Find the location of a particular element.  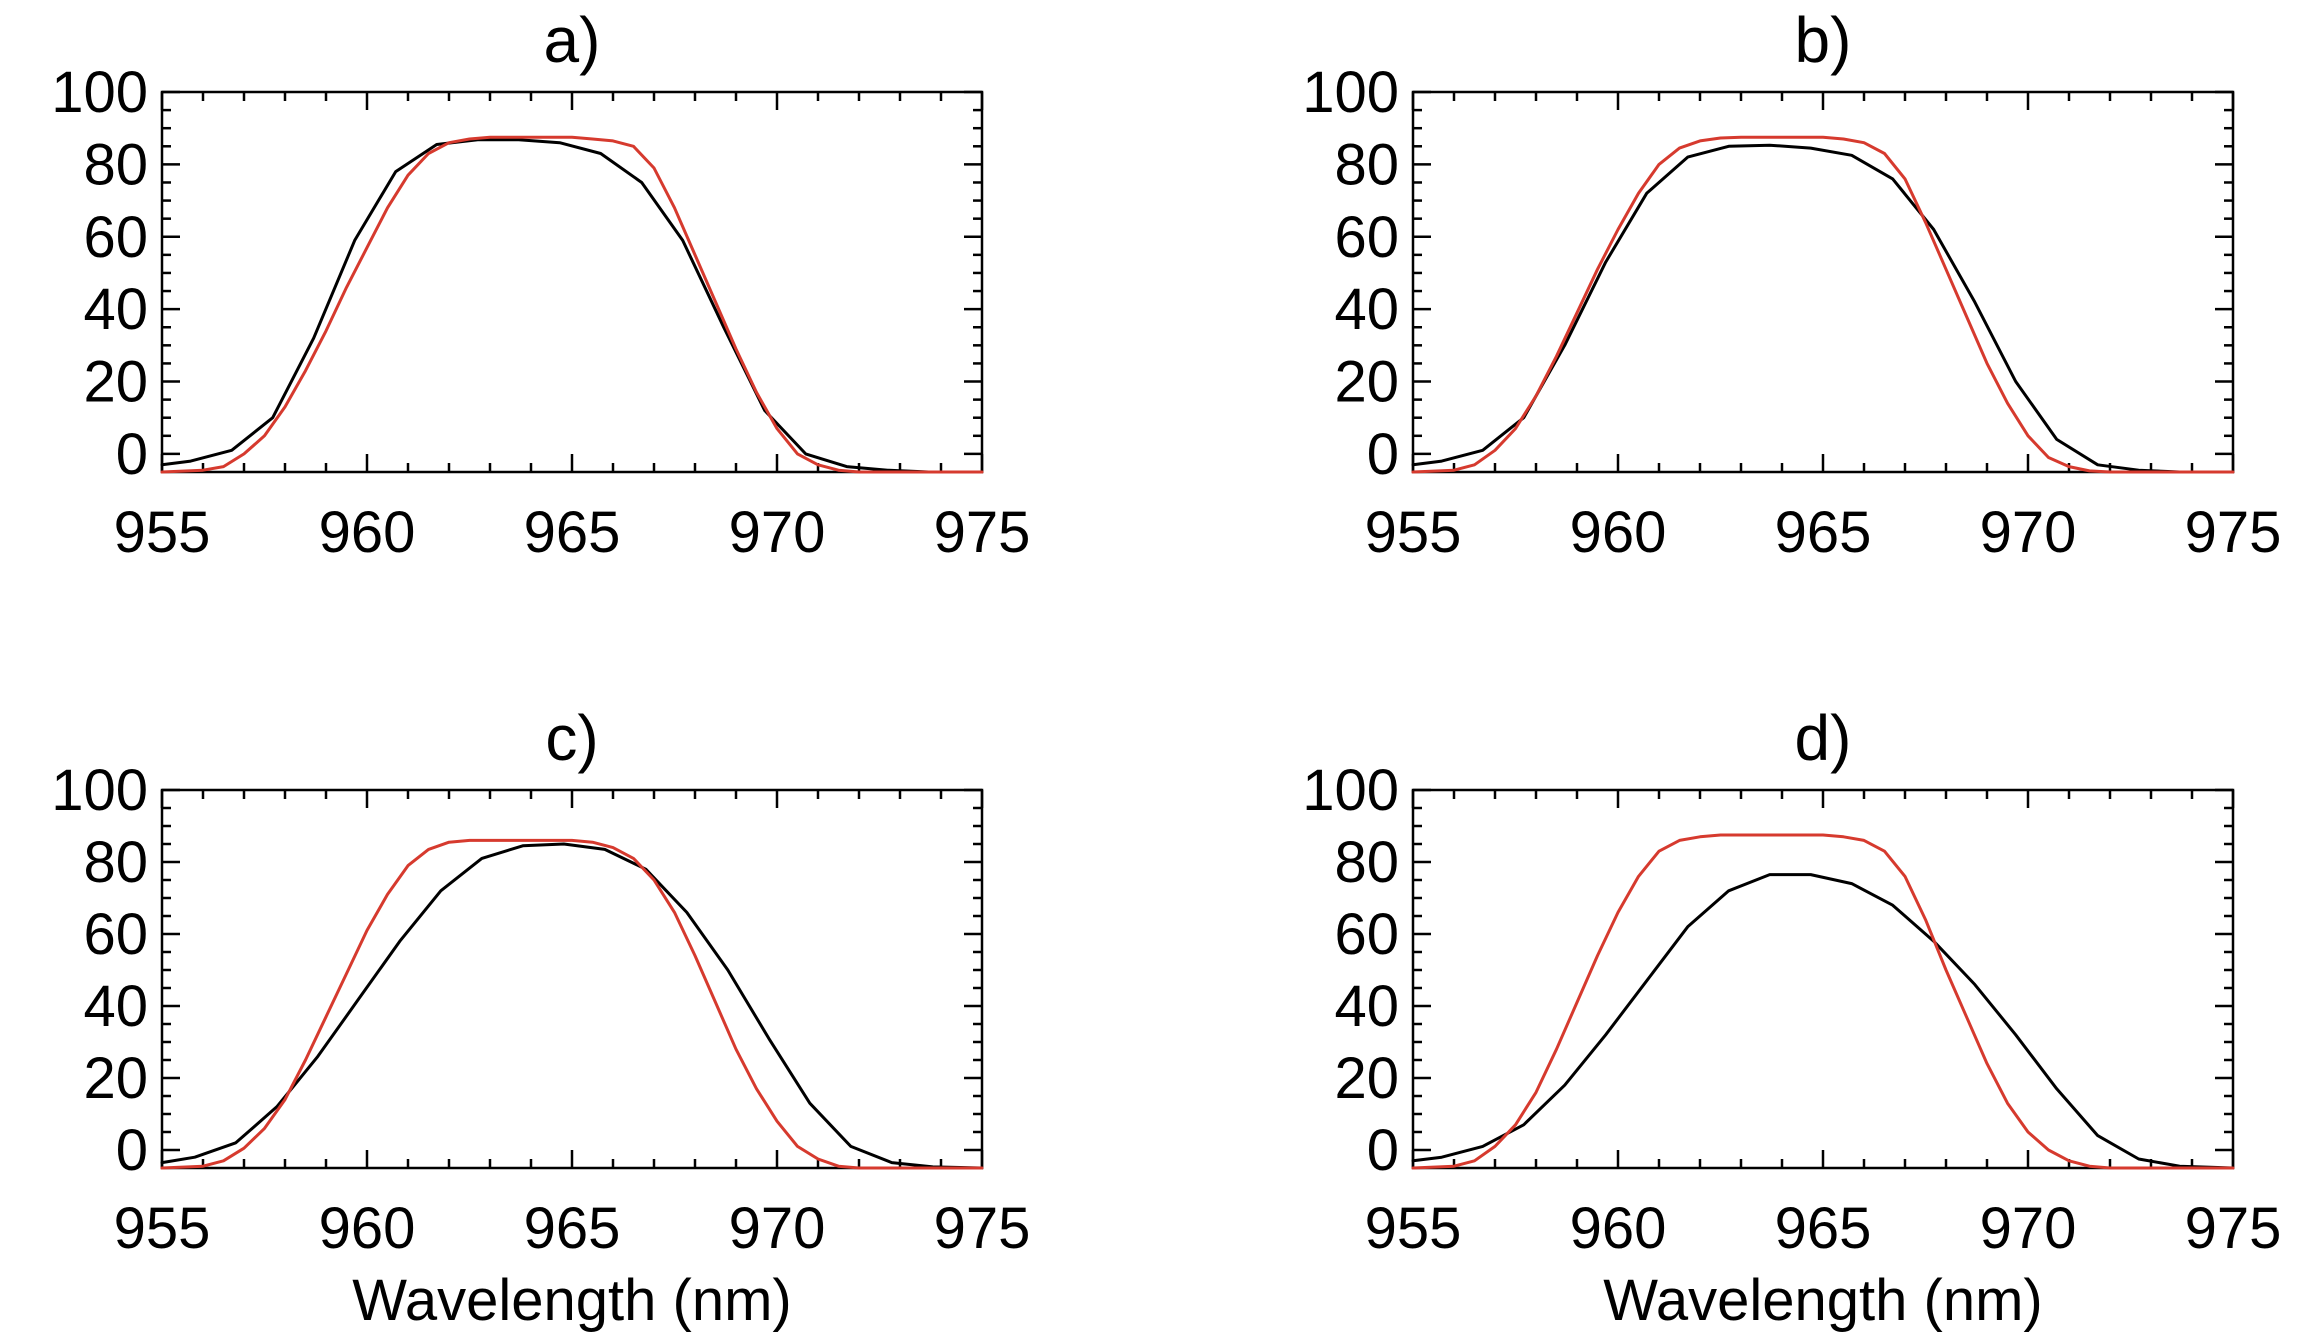

panel-title: a) is located at coordinates (572, 40).